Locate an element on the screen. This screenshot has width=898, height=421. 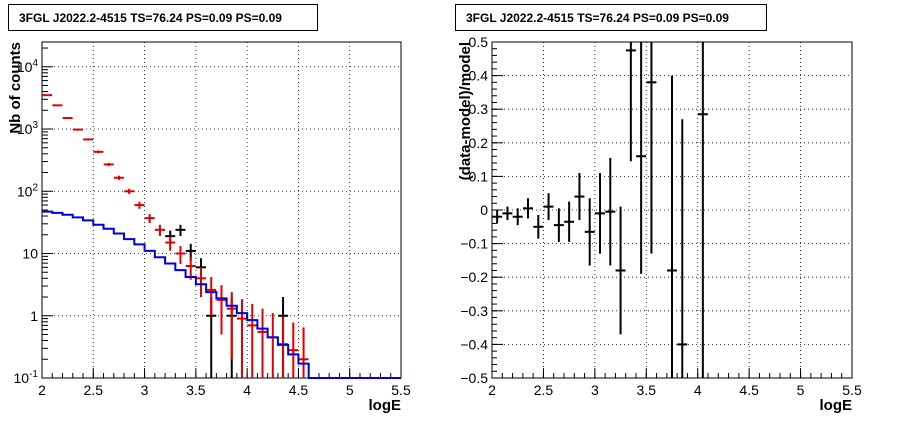
y-tick-label: 10³ is located at coordinates (28, 128).